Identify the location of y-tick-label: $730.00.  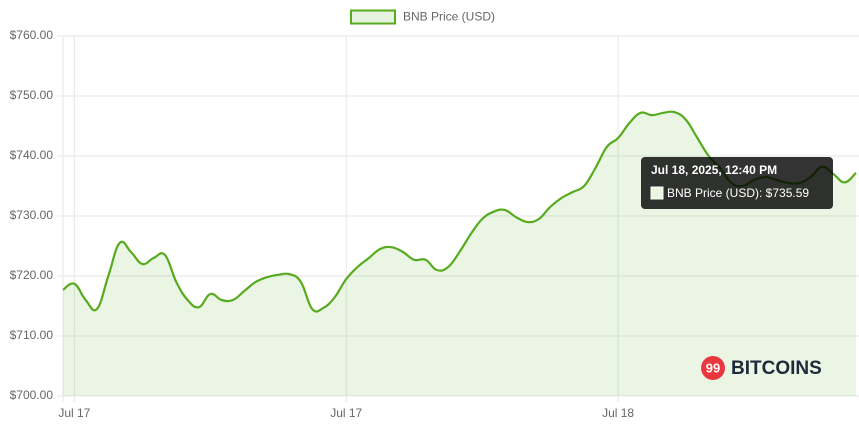
(32, 215).